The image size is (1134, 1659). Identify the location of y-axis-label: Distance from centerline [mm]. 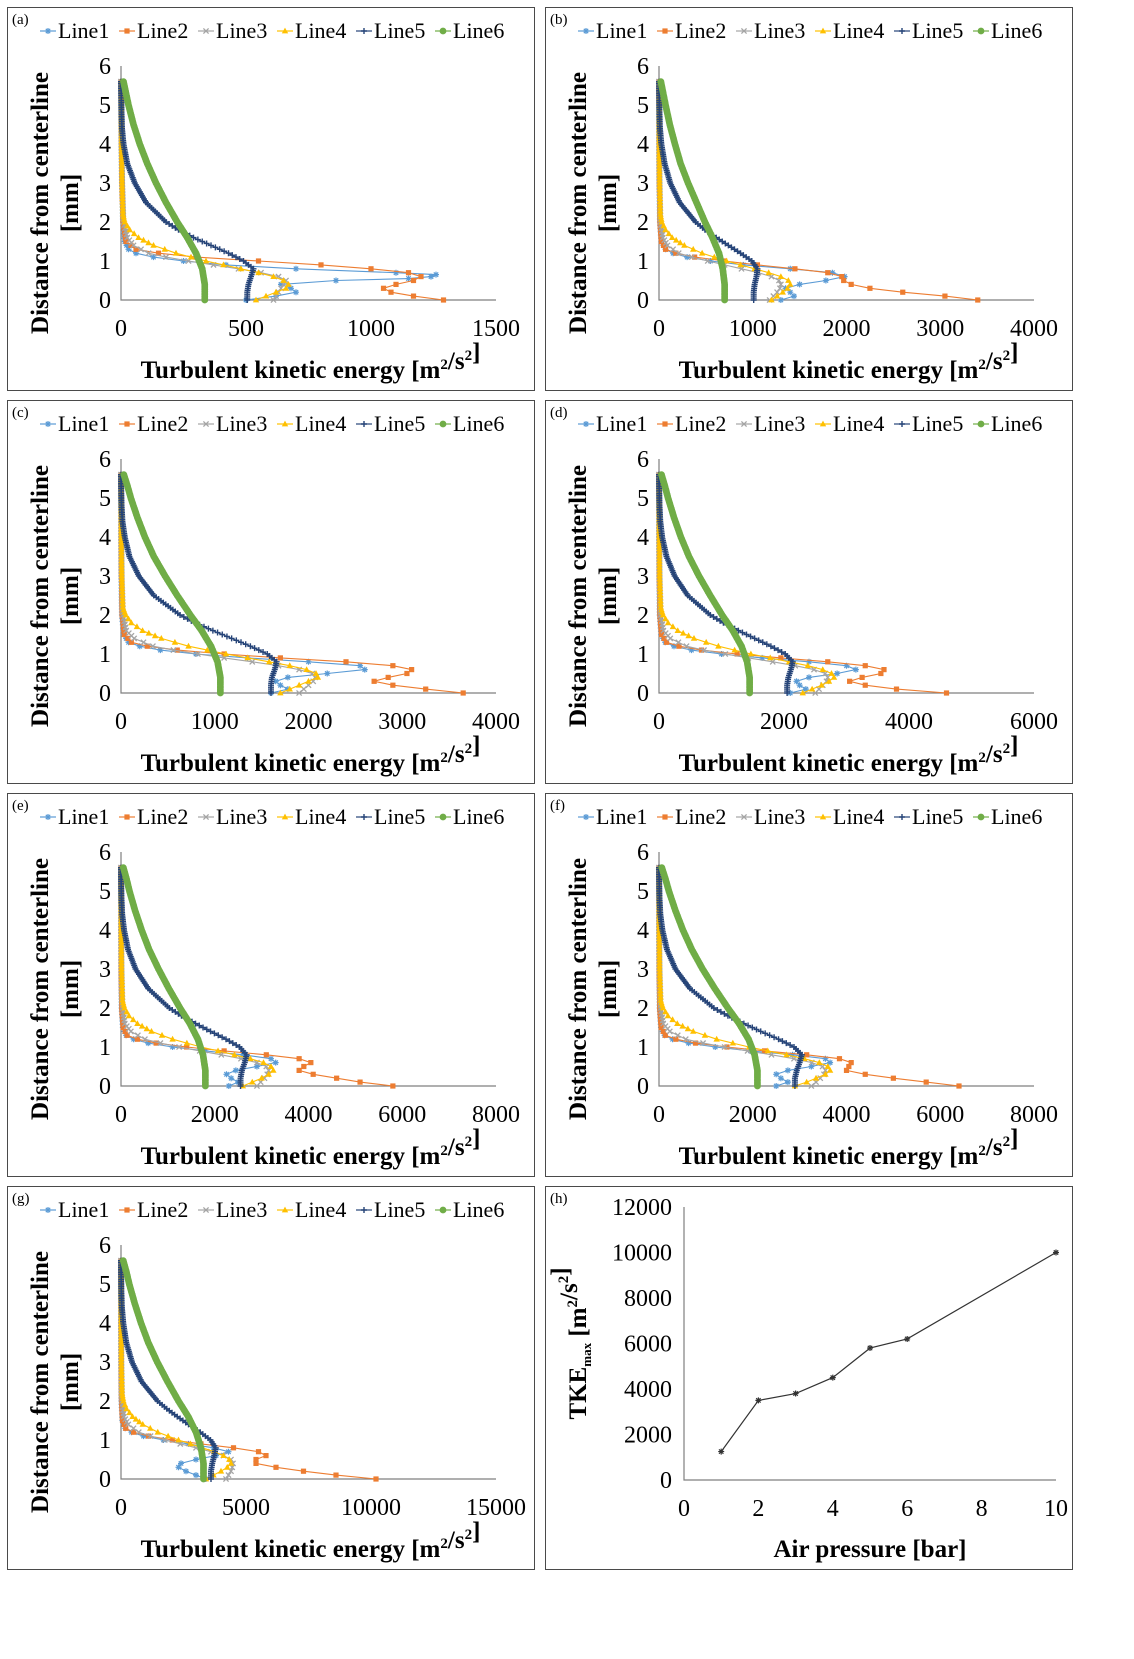
(593, 989).